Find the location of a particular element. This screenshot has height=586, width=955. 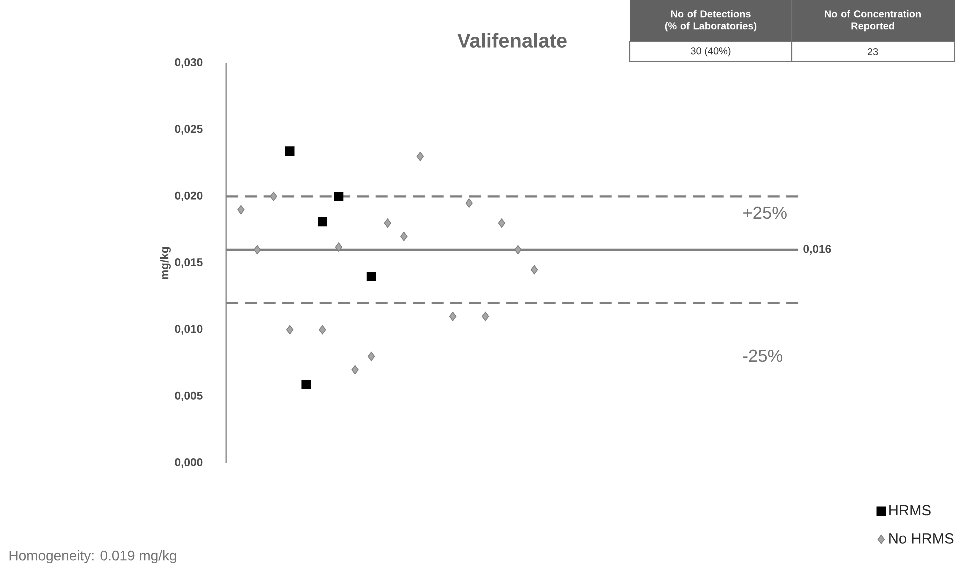

y-tick-label: 0,030 is located at coordinates (189, 63).